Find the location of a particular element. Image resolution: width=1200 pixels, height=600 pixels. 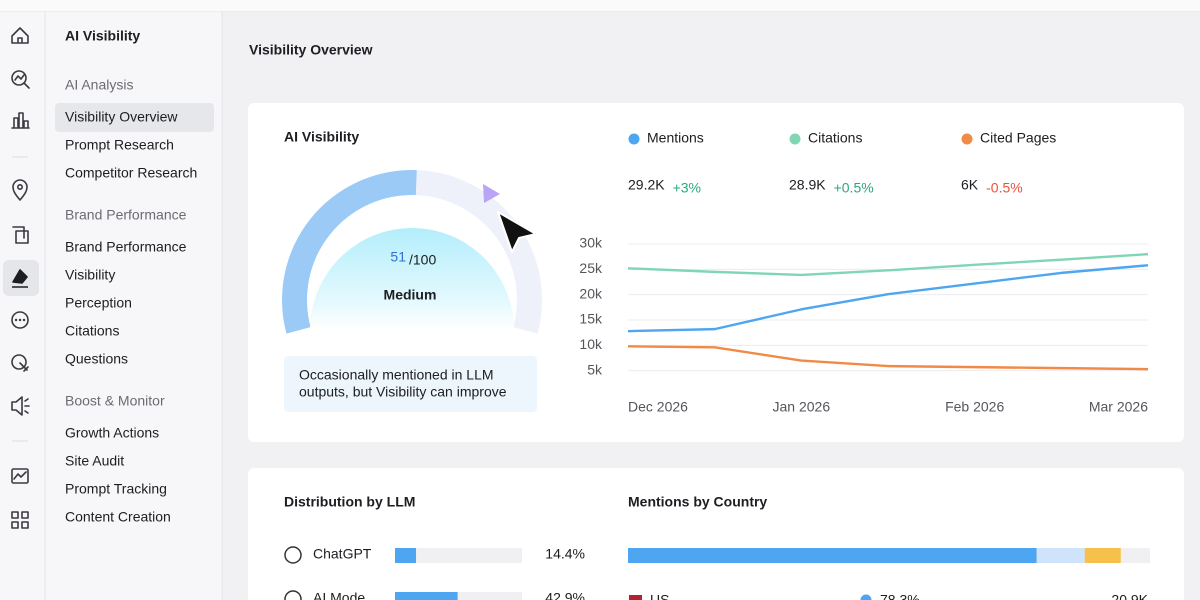

gauge-max: /100 is located at coordinates (422, 260).